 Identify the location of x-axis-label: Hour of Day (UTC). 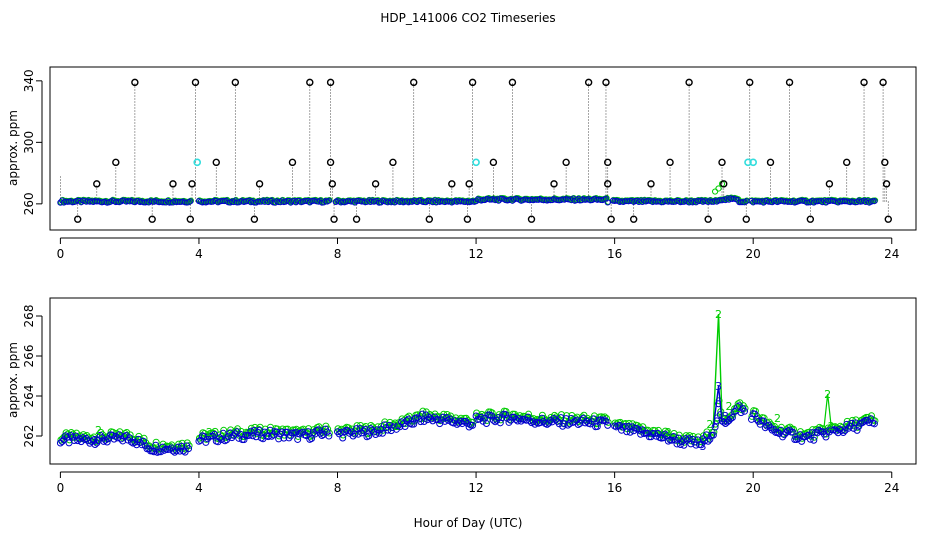
(468, 523).